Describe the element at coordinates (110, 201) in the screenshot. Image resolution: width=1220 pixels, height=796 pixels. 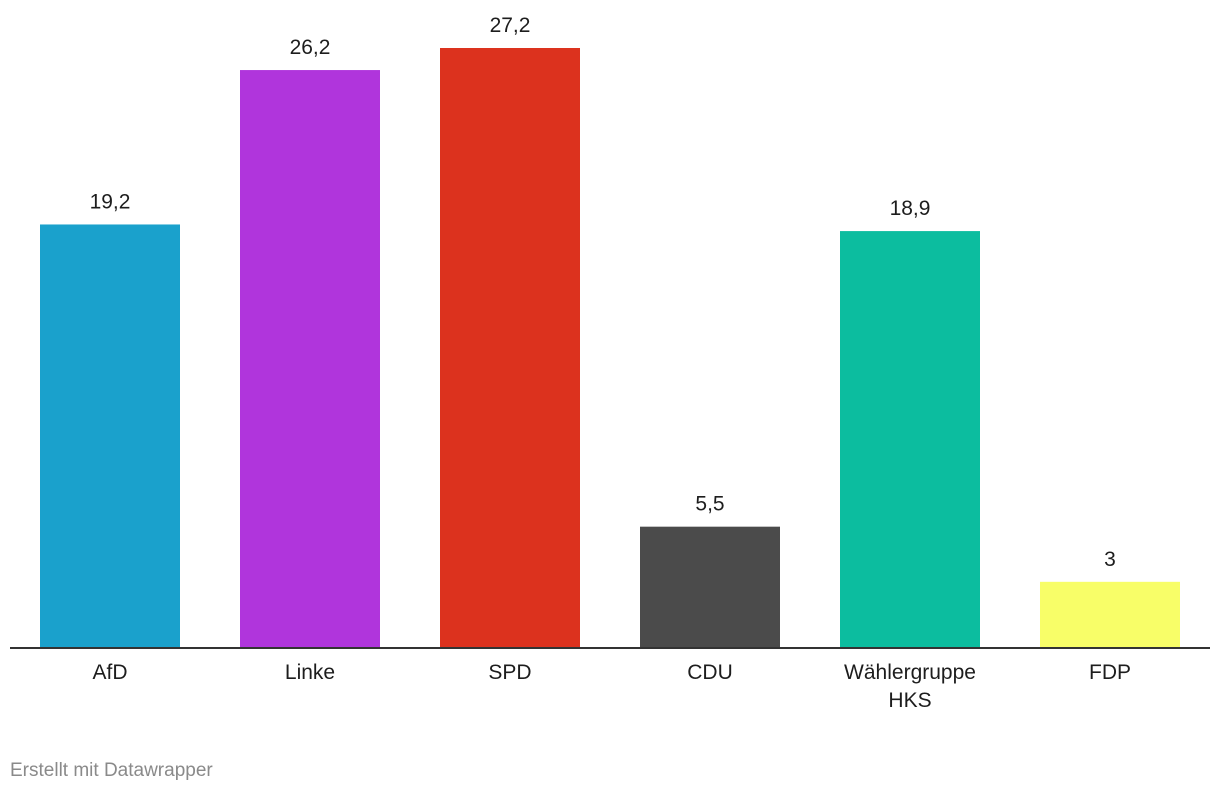
I see `value-label-0: 19,2` at that location.